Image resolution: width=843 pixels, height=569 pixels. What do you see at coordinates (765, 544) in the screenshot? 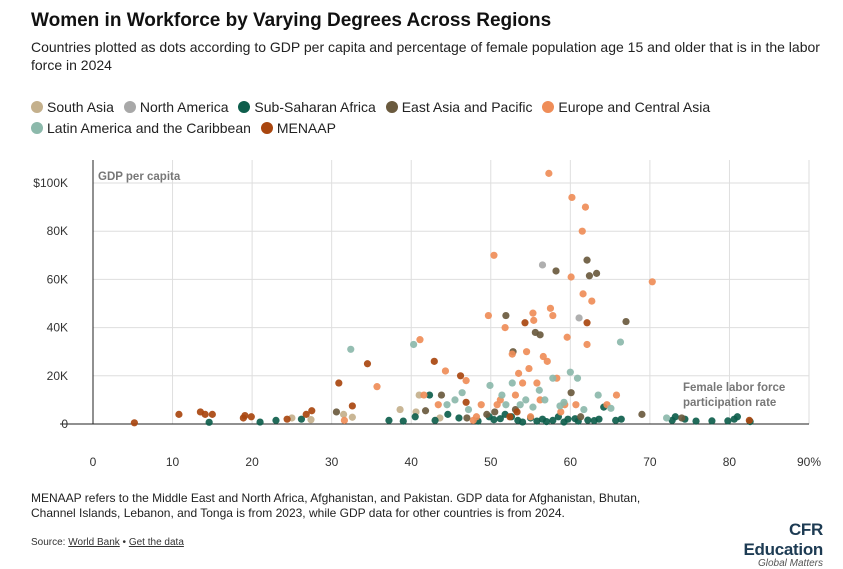
I see `brand-logo: CFR Education Global Matters` at bounding box center [765, 544].